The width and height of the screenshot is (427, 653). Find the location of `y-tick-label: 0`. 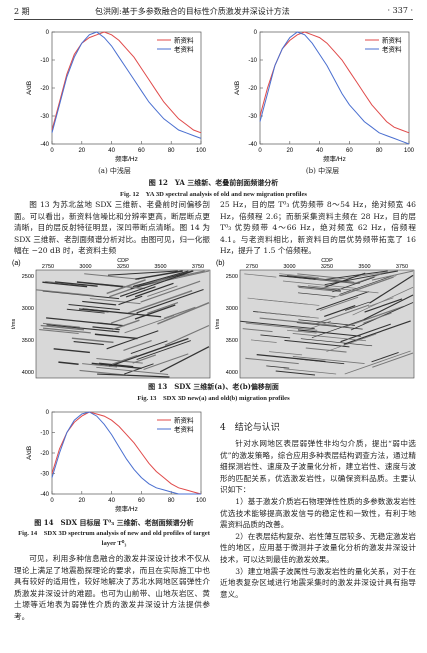

y-tick-label: 0 is located at coordinates (48, 413).